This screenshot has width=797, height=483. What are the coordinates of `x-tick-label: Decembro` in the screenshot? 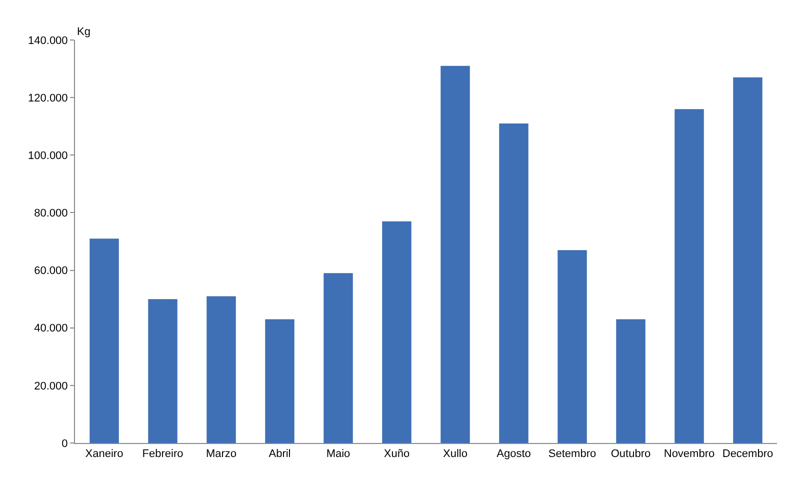 It's located at (748, 454).